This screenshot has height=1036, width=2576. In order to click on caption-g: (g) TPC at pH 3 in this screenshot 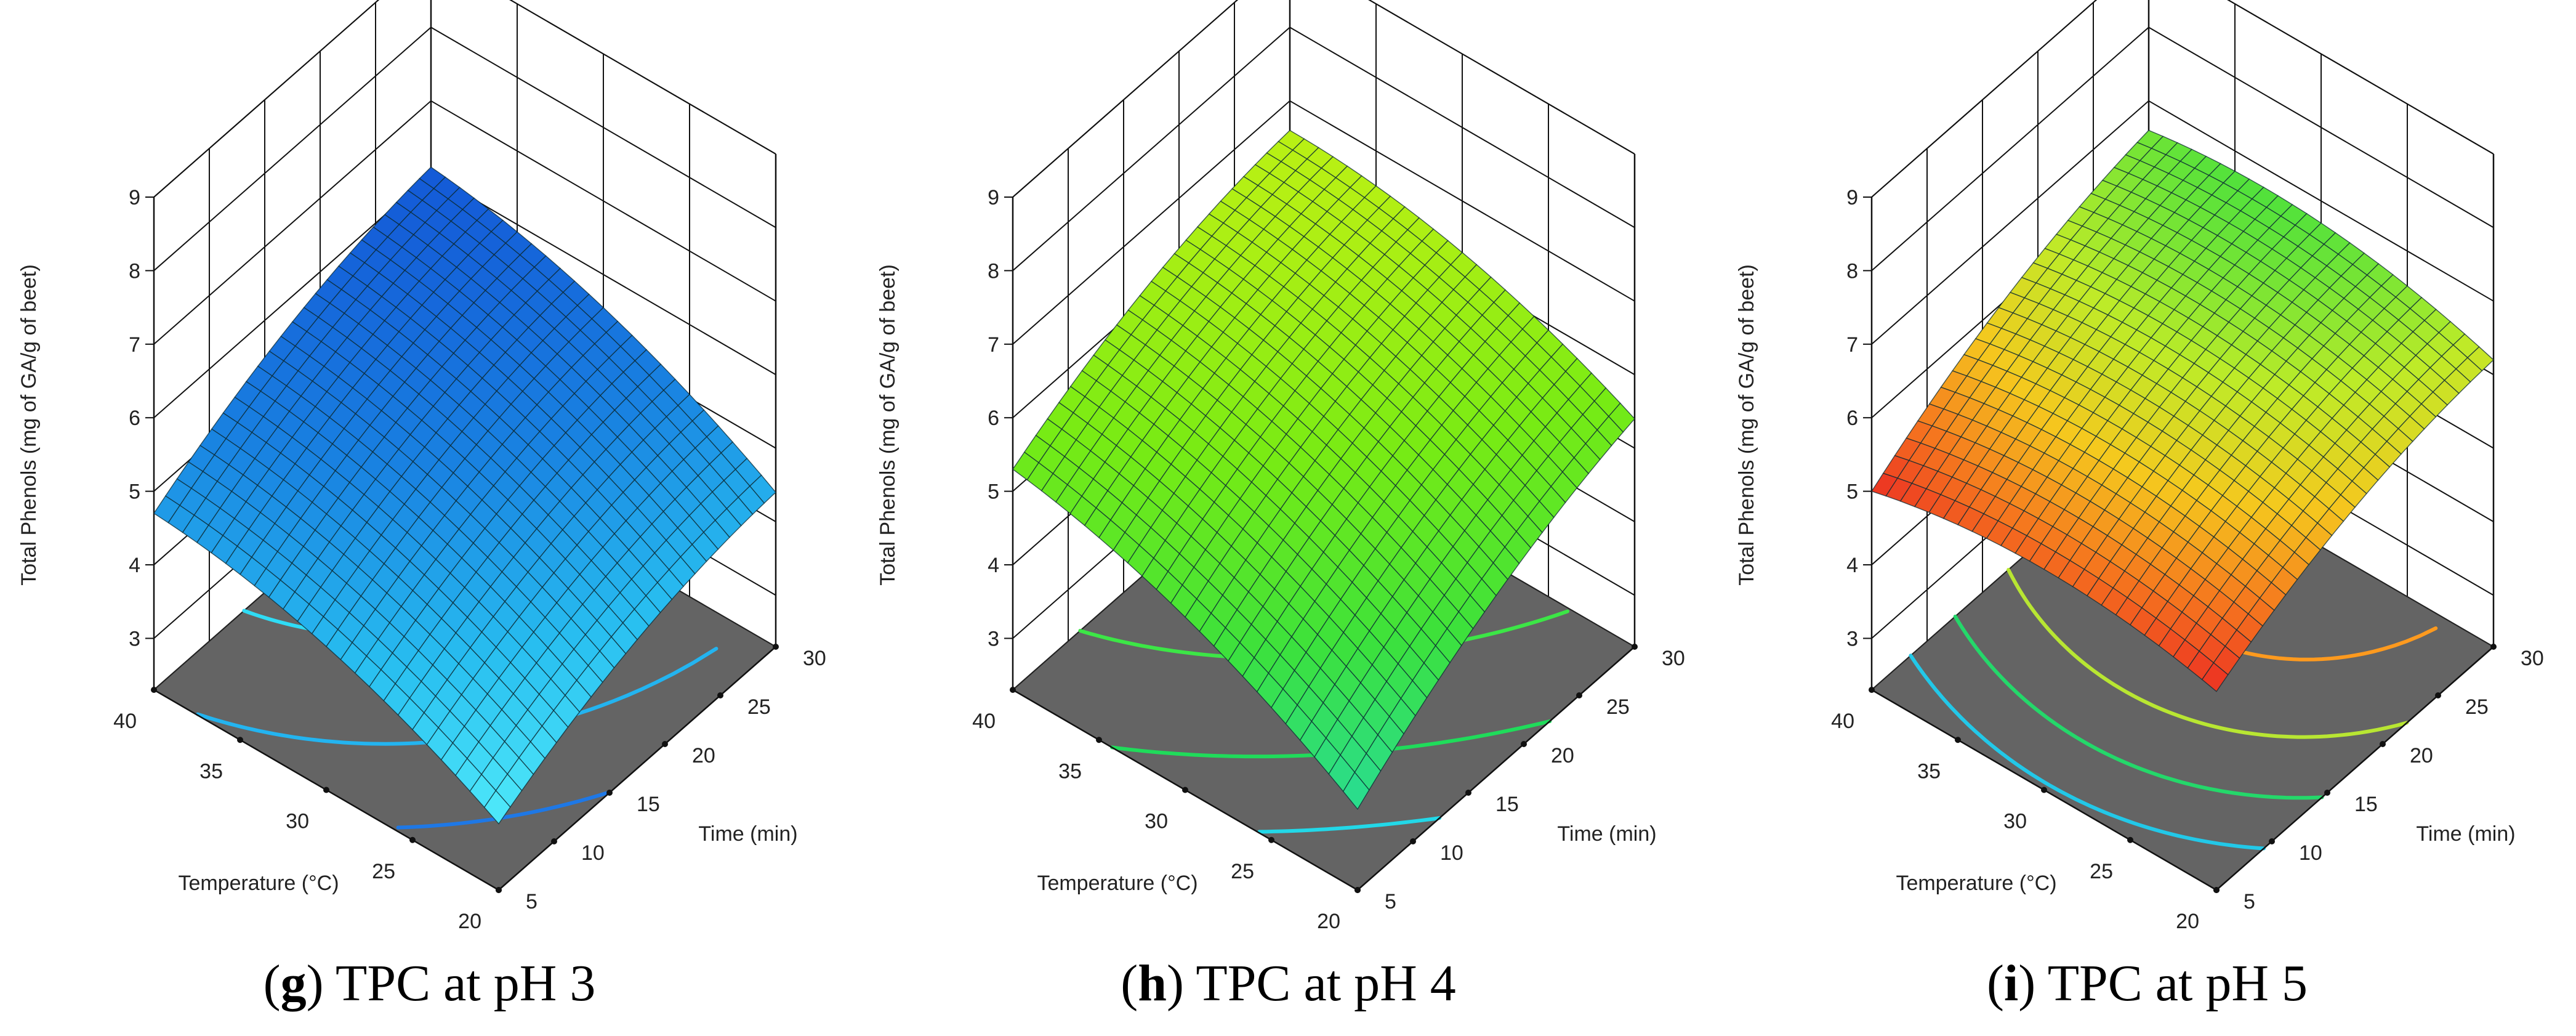, I will do `click(429, 983)`.